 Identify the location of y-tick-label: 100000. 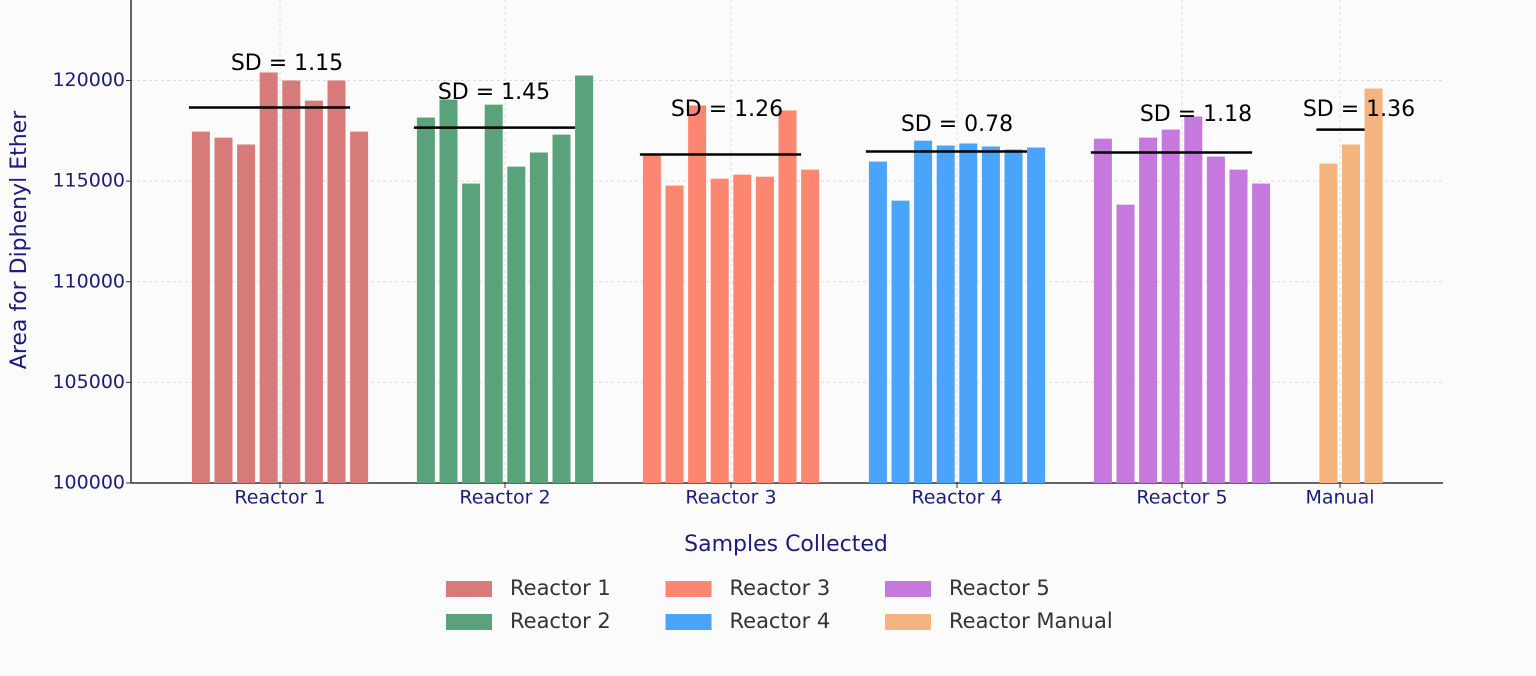
(88, 483).